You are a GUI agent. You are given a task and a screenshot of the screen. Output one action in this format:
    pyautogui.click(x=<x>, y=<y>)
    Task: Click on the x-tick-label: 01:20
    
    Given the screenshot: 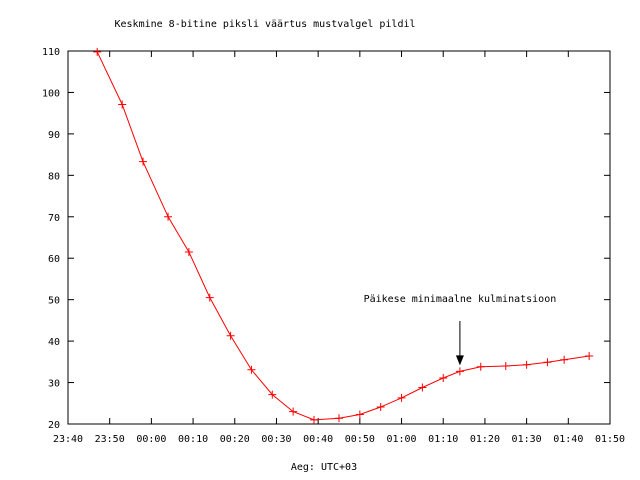 What is the action you would take?
    pyautogui.click(x=485, y=439)
    